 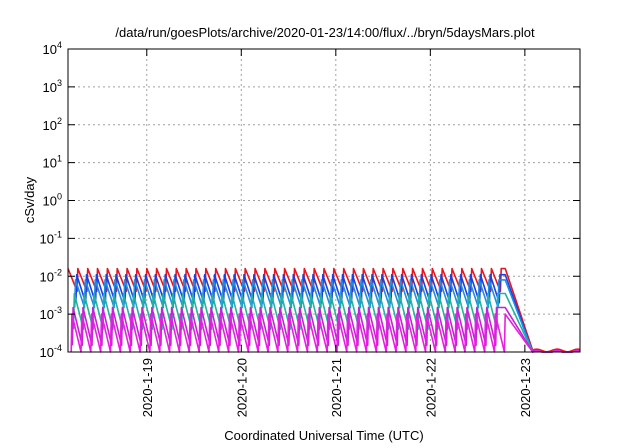 I want to click on y-tick-label: 10⁻¹, so click(x=51, y=237).